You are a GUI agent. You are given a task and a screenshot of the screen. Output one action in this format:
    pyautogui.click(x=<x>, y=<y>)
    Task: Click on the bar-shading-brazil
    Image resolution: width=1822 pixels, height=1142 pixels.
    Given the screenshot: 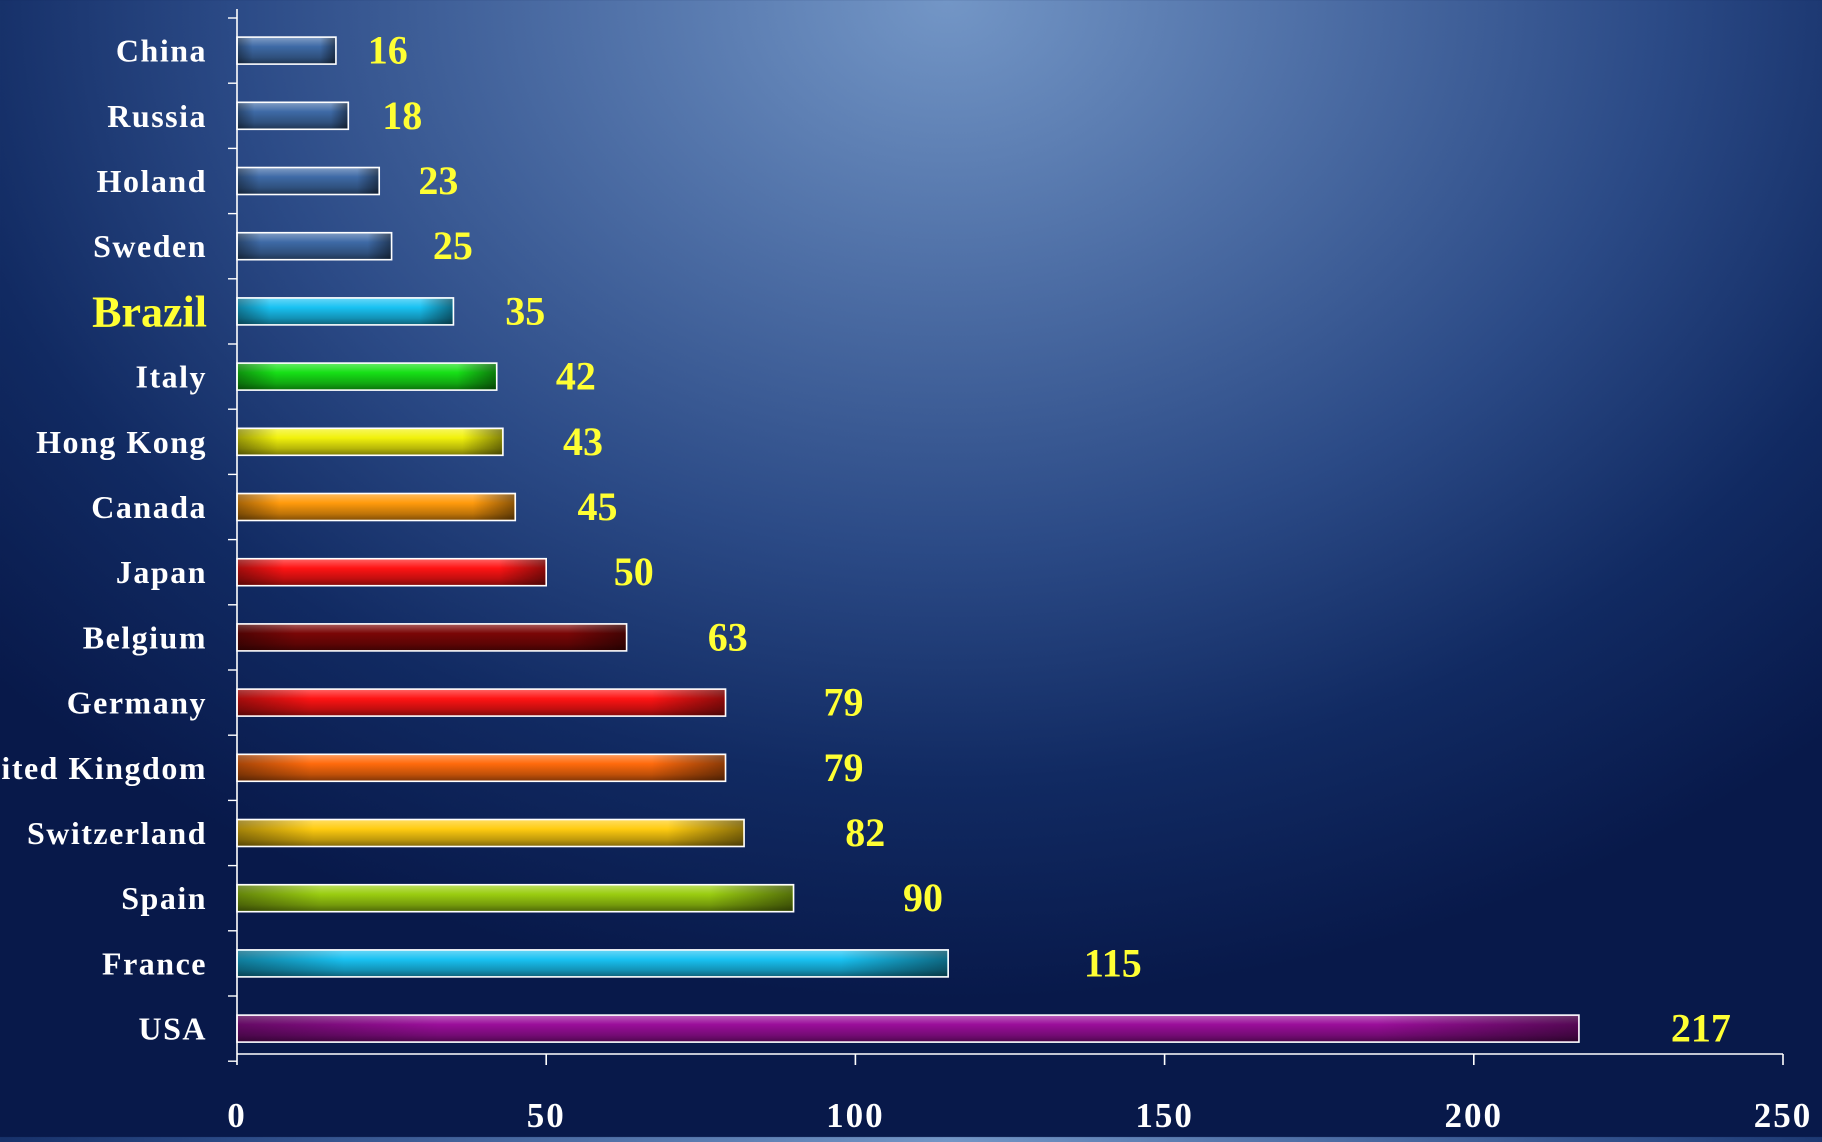 What is the action you would take?
    pyautogui.click(x=345, y=311)
    